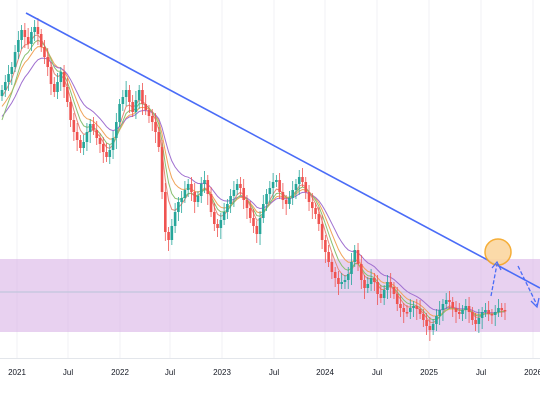 This screenshot has height=405, width=540. I want to click on x-tick-label: 2026, so click(532, 372).